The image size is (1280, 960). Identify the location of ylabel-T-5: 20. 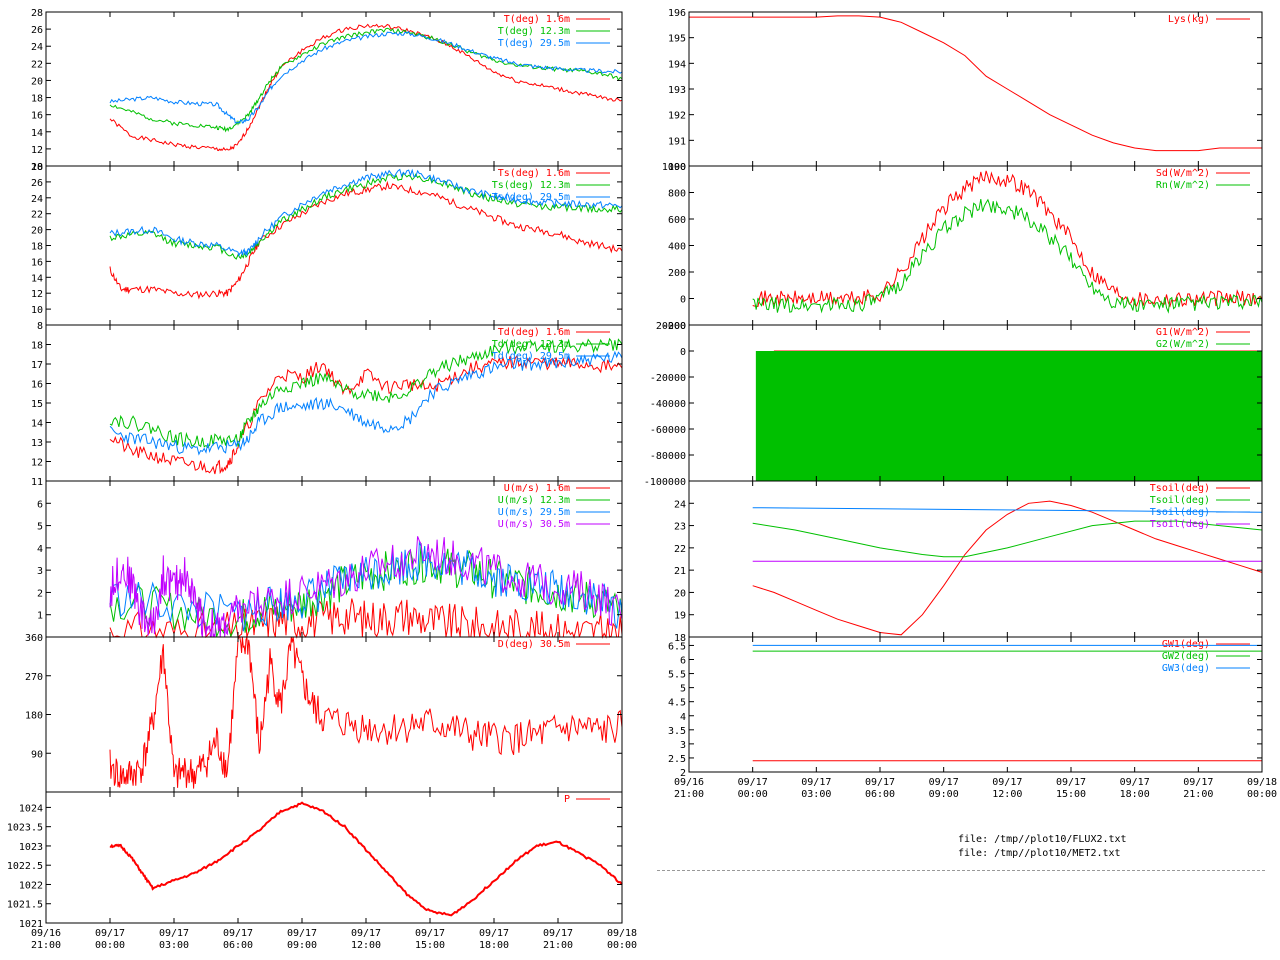
(37, 81).